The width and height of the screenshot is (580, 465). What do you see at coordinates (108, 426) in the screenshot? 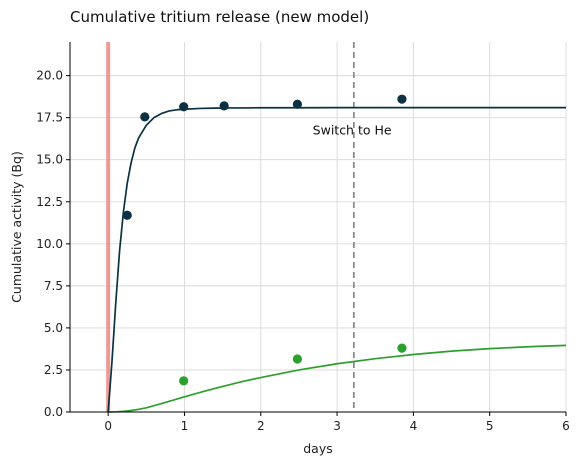
I see `x-tick-label: 0` at bounding box center [108, 426].